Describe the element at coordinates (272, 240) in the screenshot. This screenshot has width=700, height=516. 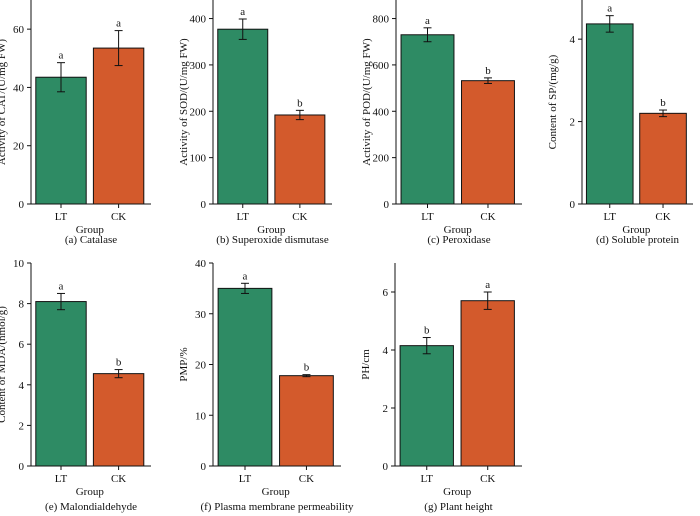
I see `panel-caption: (b) Superoxide dismutase` at that location.